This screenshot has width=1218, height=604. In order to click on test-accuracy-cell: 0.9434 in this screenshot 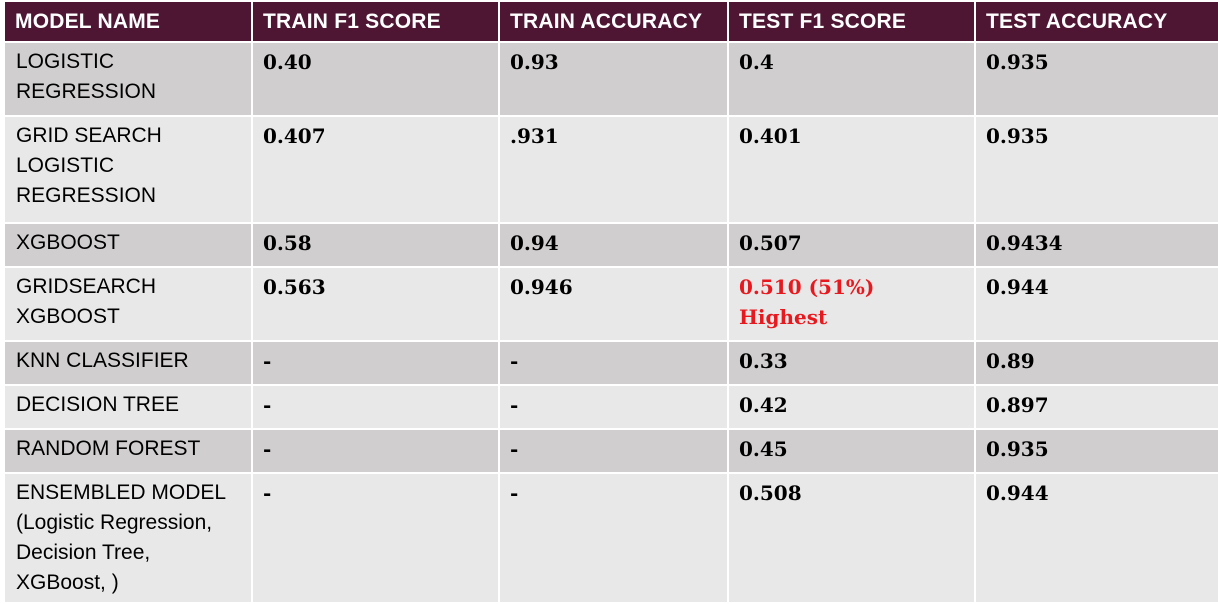, I will do `click(1096, 245)`.